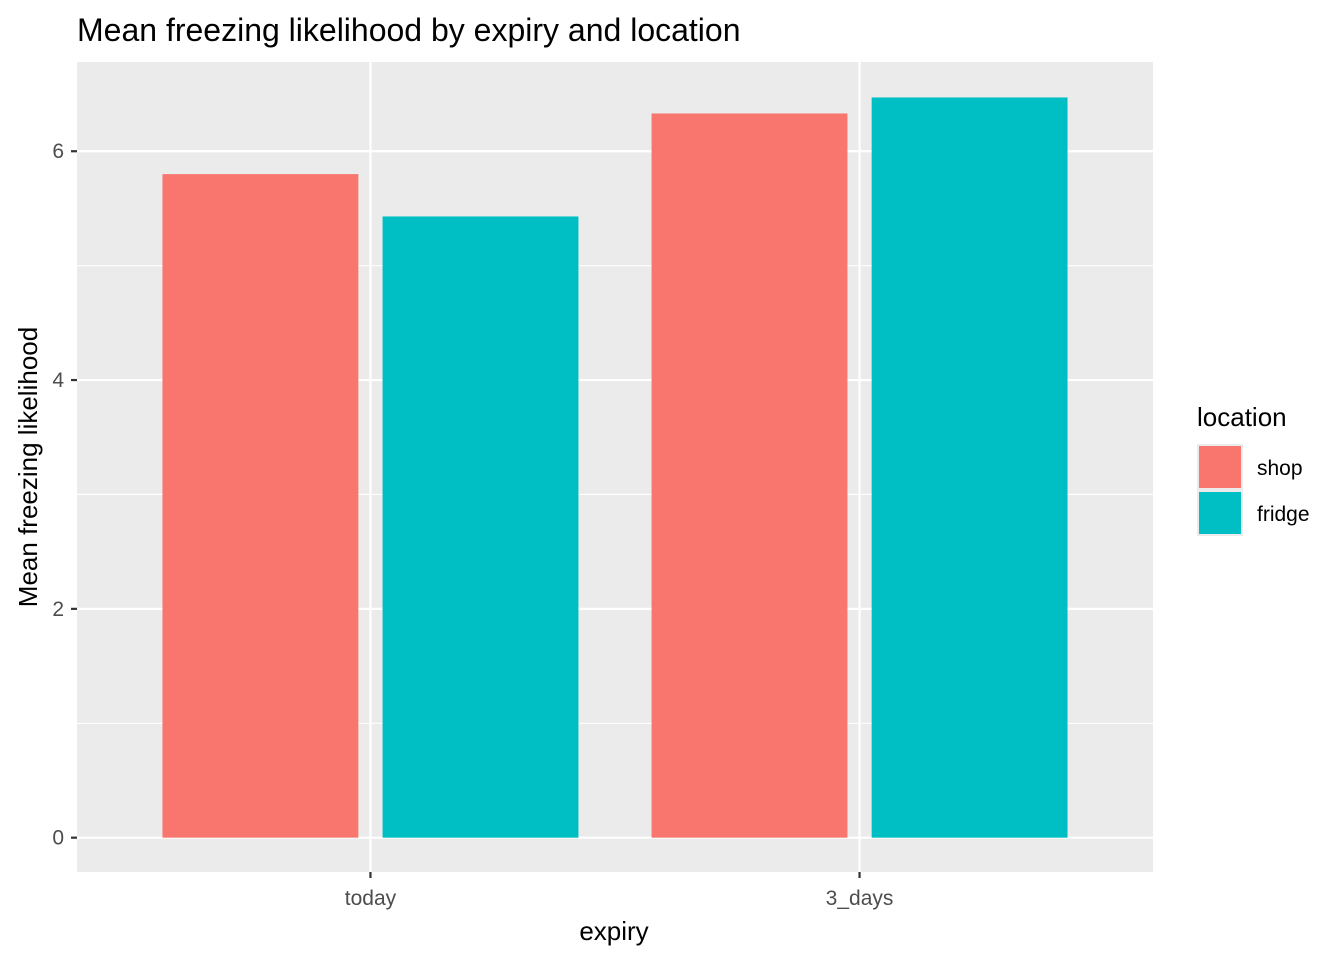 The image size is (1344, 965). I want to click on bar-shop-today, so click(260, 506).